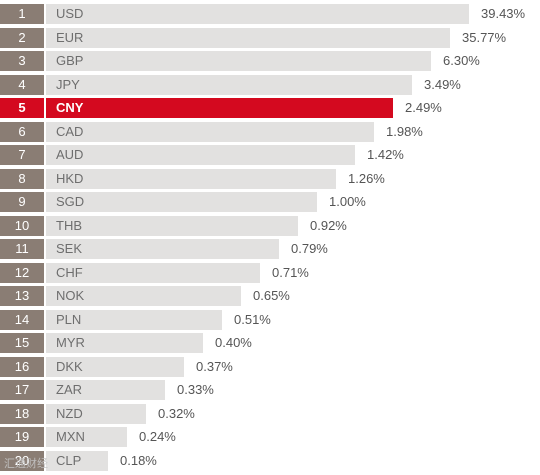 This screenshot has height=475, width=540. I want to click on currency-code-label: HKD, so click(70, 178).